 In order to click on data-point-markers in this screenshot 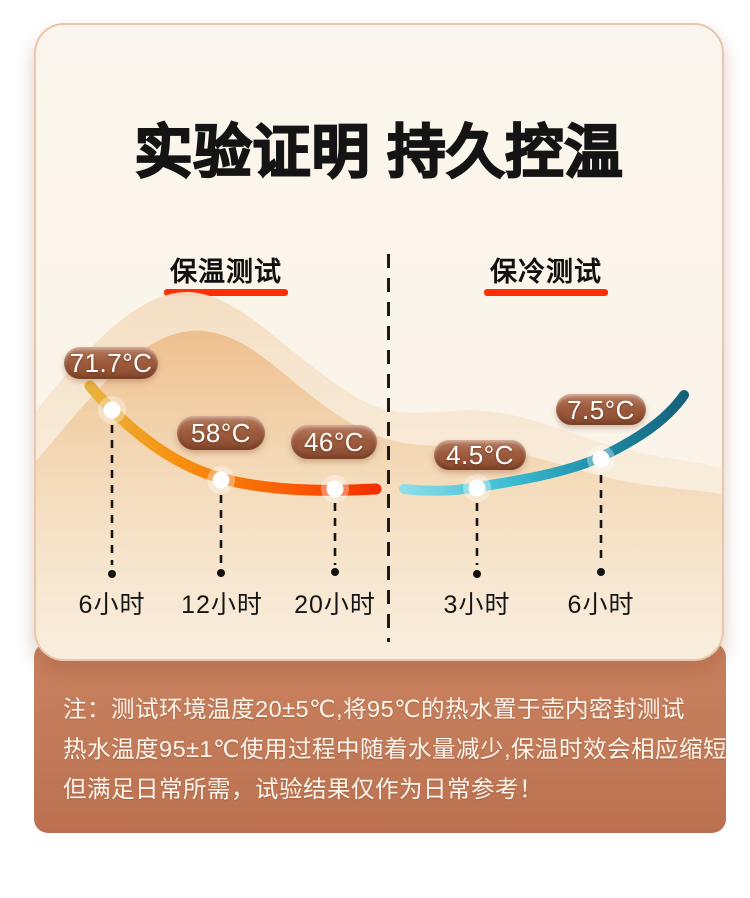, I will do `click(356, 449)`.